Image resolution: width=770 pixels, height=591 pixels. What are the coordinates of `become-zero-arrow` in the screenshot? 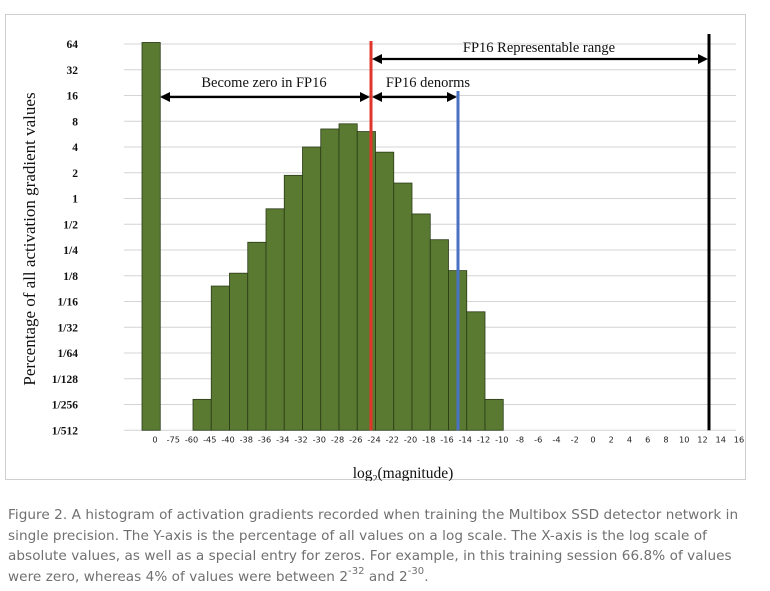 It's located at (265, 97).